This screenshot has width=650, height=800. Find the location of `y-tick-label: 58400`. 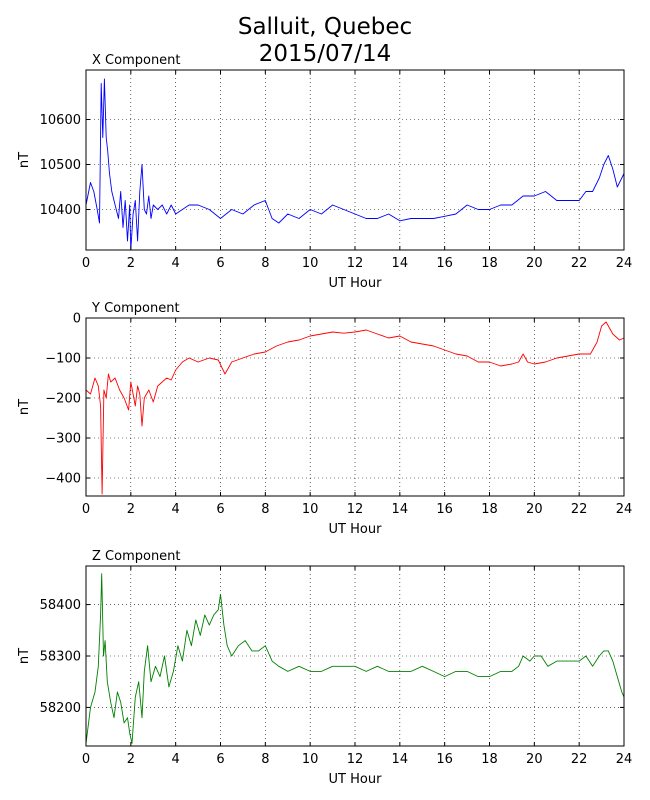

y-tick-label: 58400 is located at coordinates (60, 605).